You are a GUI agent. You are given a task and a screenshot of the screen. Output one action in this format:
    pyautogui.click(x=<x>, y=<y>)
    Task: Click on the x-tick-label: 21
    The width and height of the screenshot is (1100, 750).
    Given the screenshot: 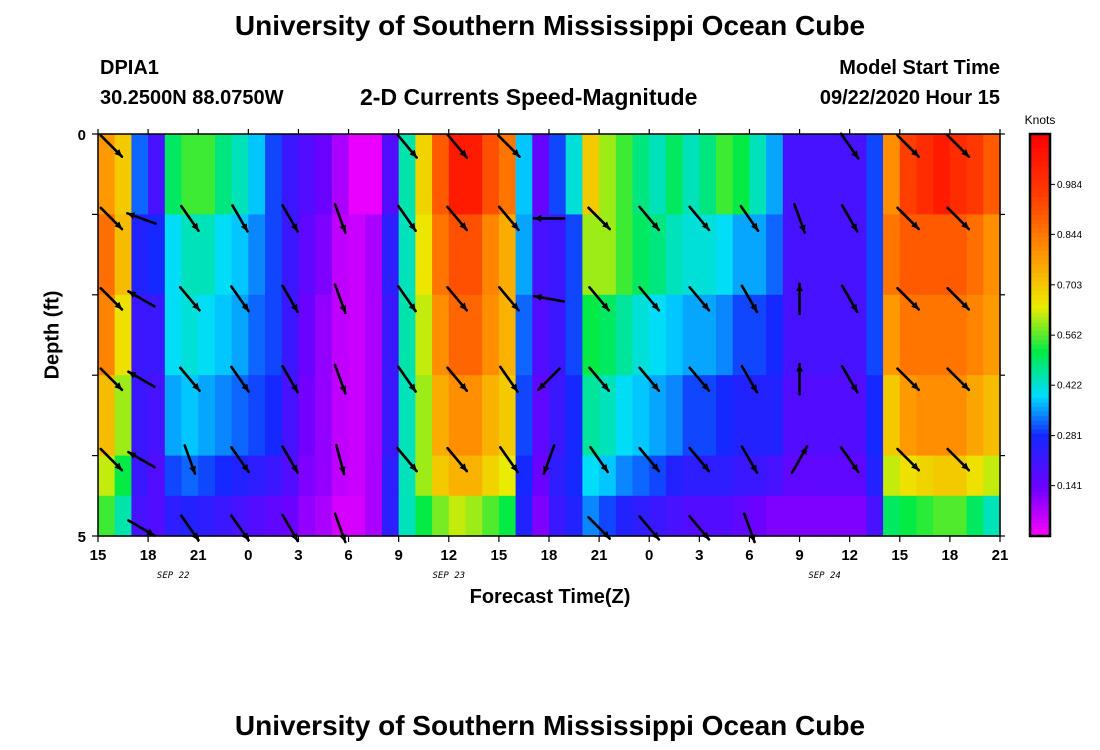 What is the action you would take?
    pyautogui.click(x=599, y=555)
    